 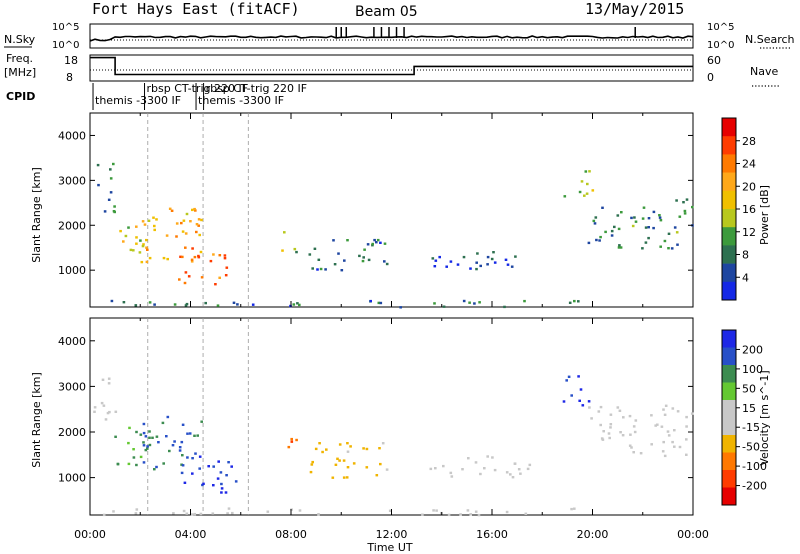 I want to click on colorbar-tick-label: 4, so click(x=745, y=277).